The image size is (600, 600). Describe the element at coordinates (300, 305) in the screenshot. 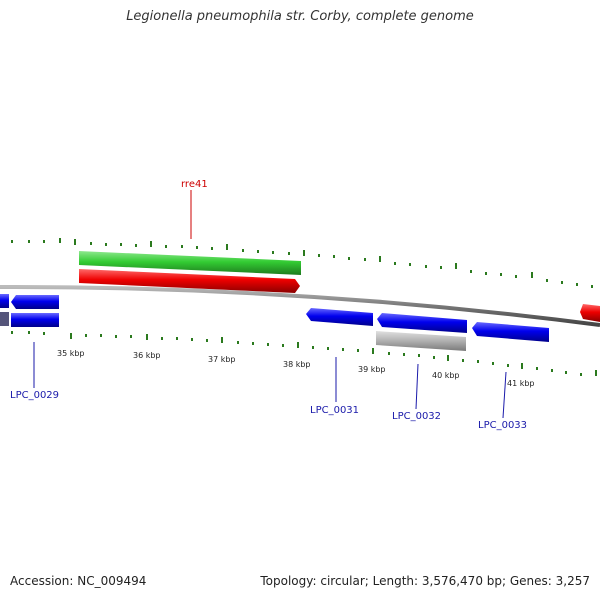

I see `genome-backbone` at that location.